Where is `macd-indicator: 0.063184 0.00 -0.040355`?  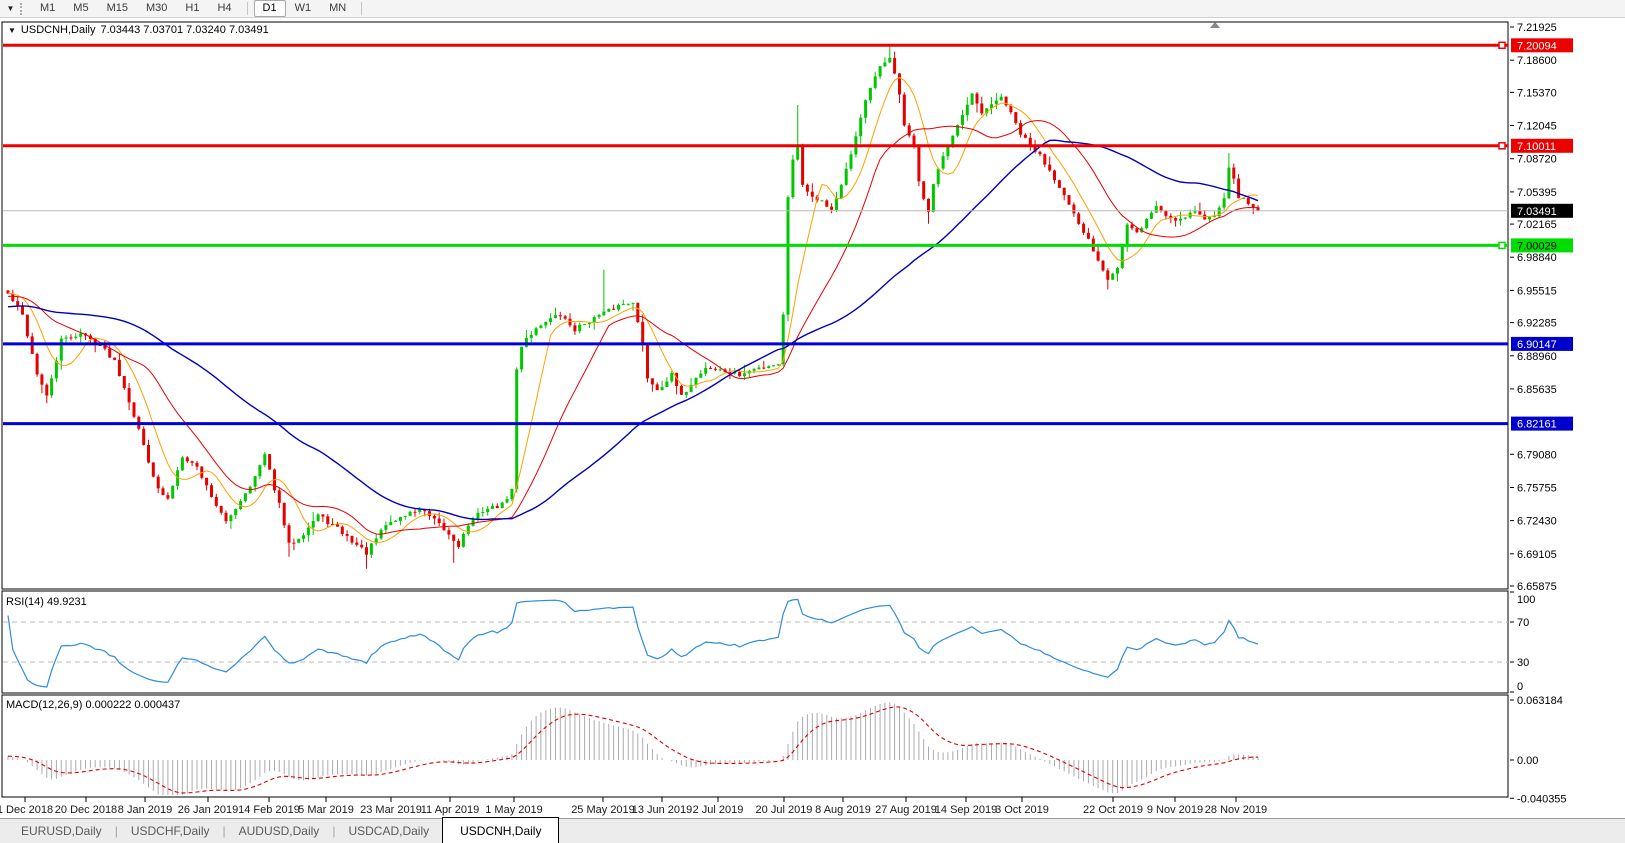
macd-indicator: 0.063184 0.00 -0.040355 is located at coordinates (787, 750).